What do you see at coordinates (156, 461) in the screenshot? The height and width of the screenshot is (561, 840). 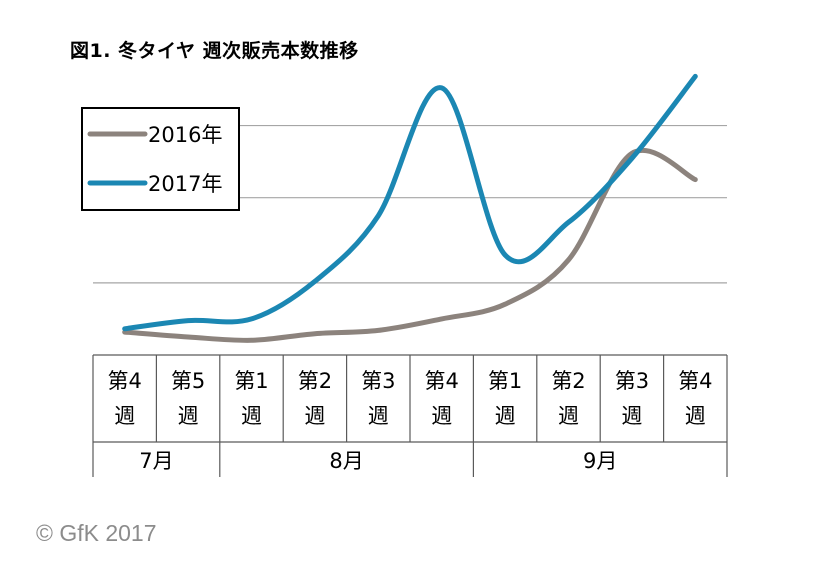 I see `month-label: 7月` at bounding box center [156, 461].